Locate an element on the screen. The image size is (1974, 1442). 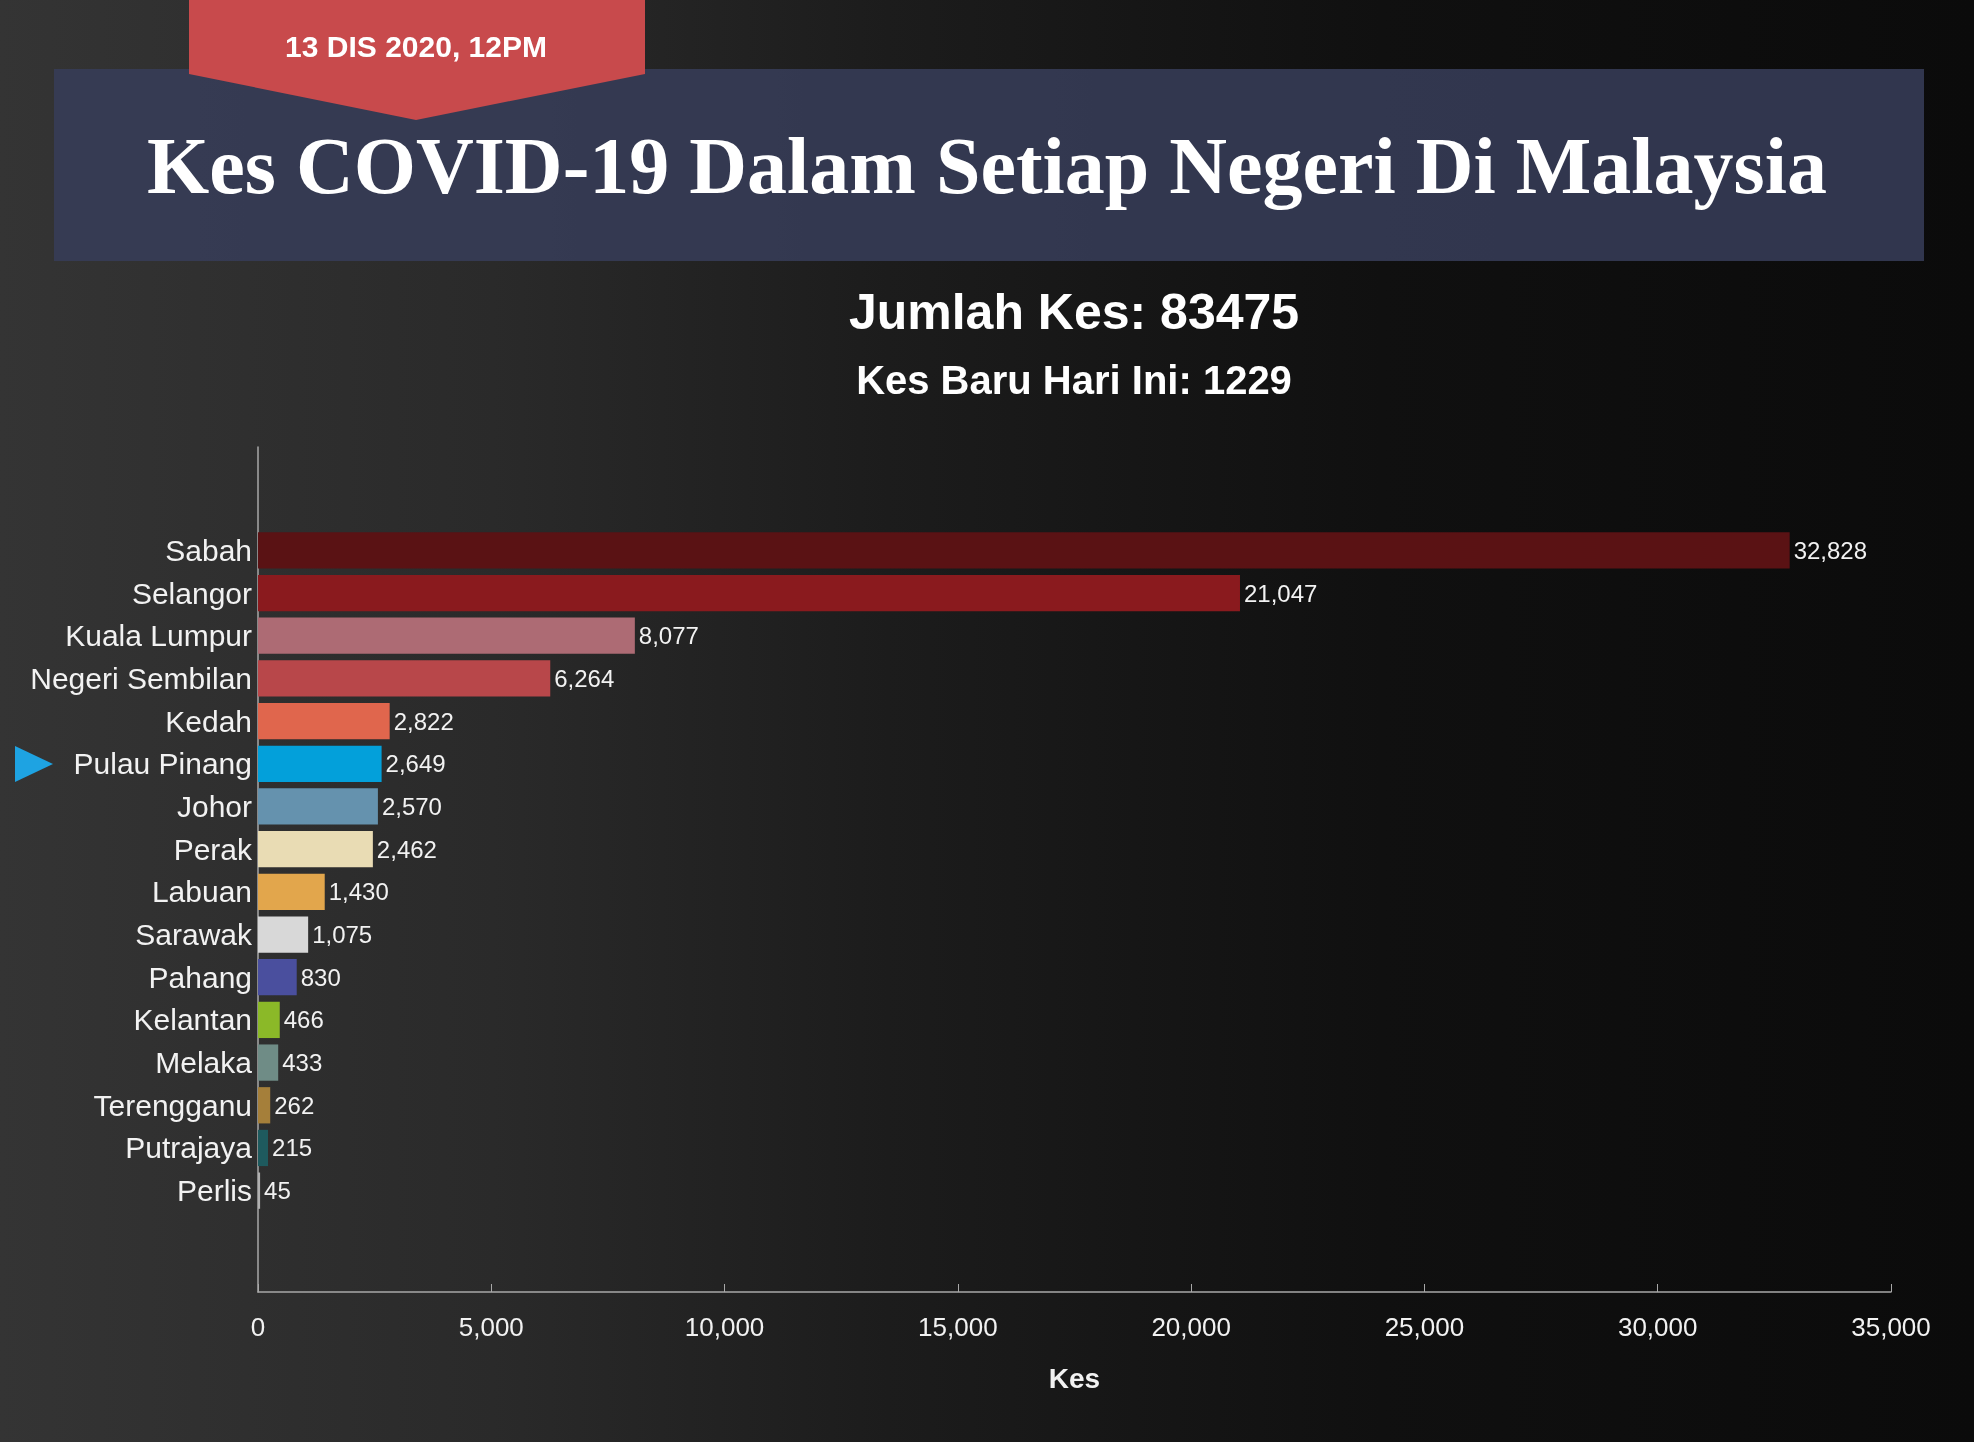
data-label: 2,649 is located at coordinates (415, 764).